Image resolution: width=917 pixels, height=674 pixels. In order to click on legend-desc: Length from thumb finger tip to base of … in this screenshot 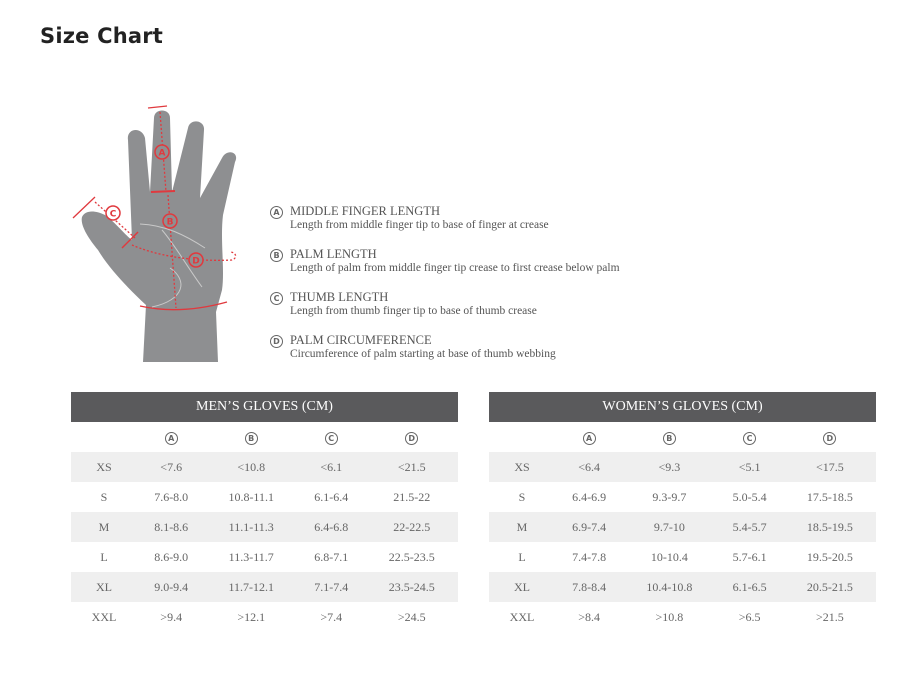, I will do `click(413, 311)`.